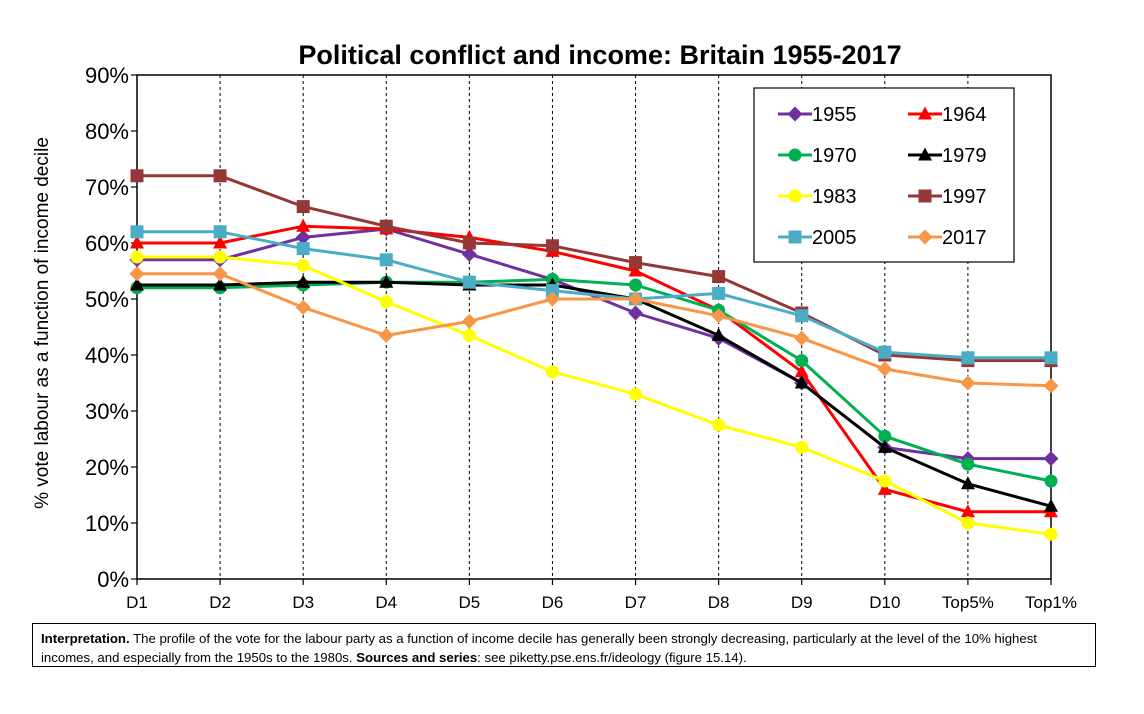 The width and height of the screenshot is (1144, 714). I want to click on sources-label: Sources and series, so click(417, 657).